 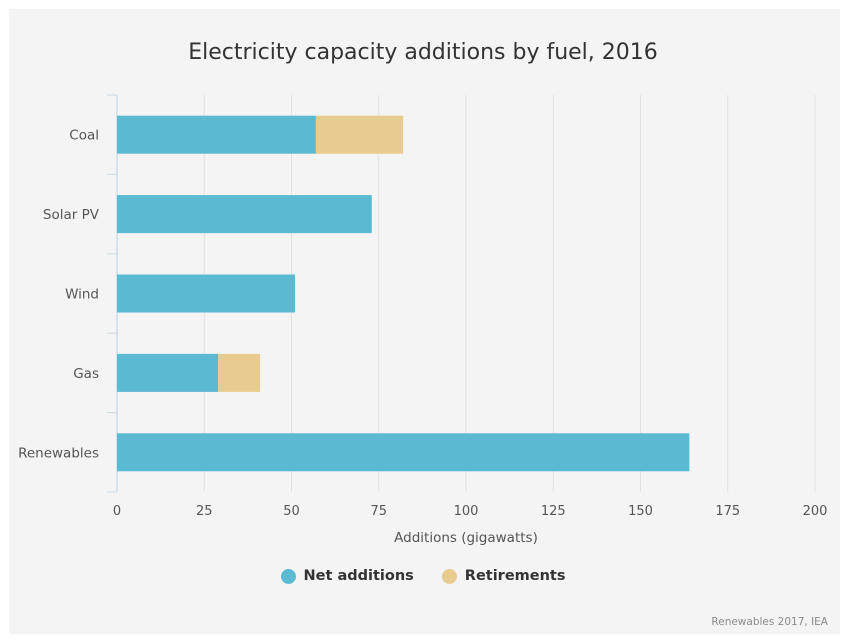 I want to click on y-label-gas: Gas, so click(x=86, y=374).